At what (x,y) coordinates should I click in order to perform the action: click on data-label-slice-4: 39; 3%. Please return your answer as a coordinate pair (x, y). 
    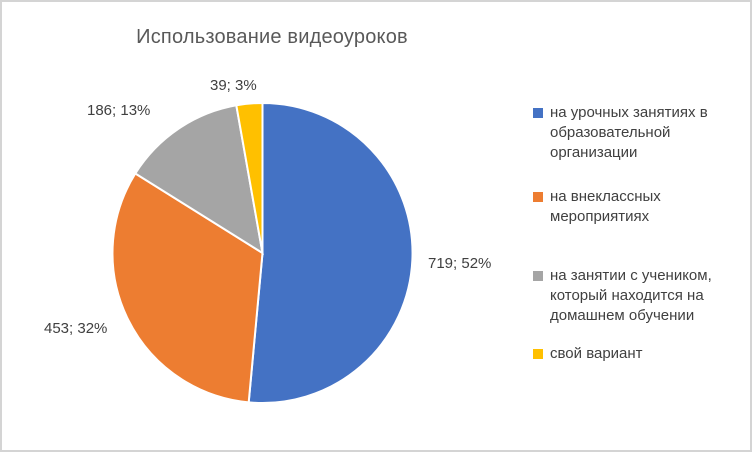
    Looking at the image, I should click on (233, 85).